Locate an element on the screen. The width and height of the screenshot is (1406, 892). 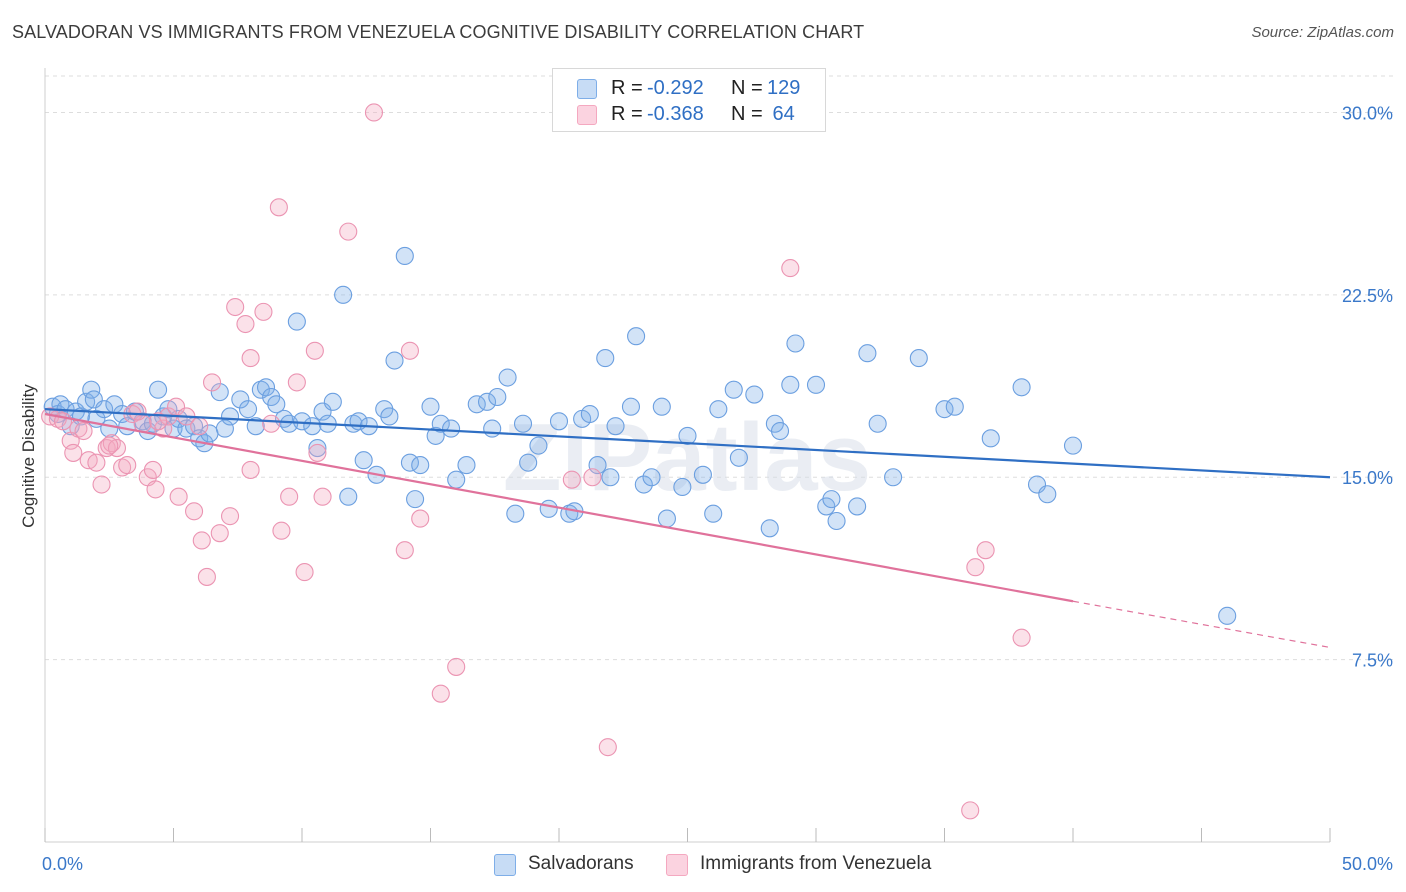
bottom-legend-swatch-pink is located at coordinates (677, 865).